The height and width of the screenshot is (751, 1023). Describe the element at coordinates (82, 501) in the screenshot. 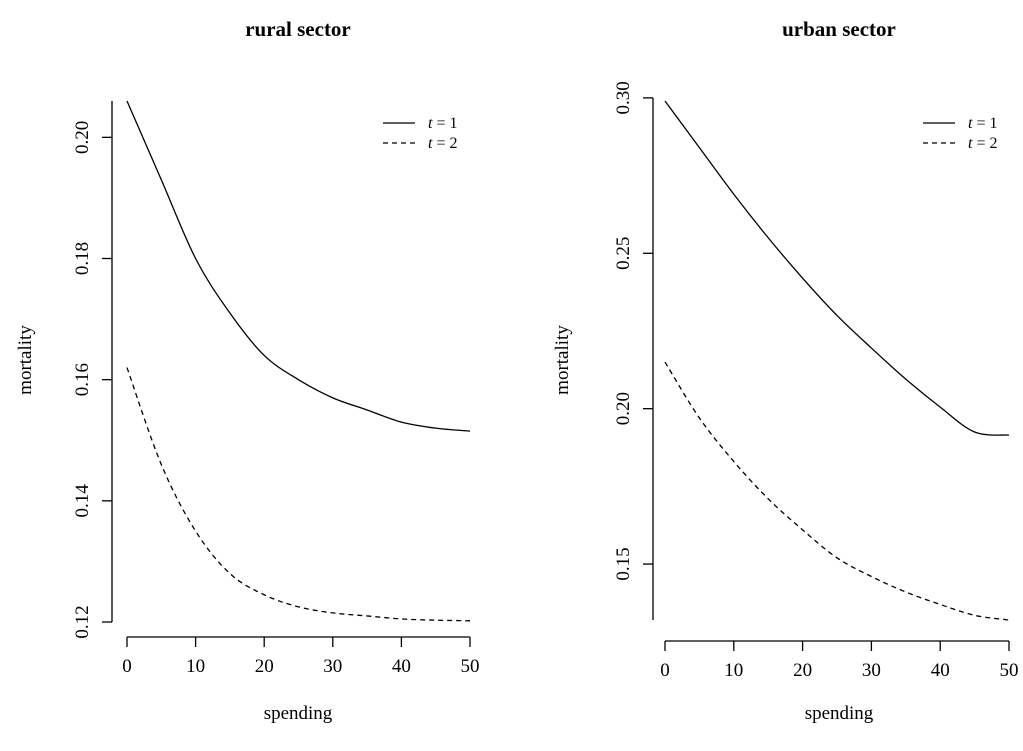

I see `y-tick-label: 0.14` at that location.